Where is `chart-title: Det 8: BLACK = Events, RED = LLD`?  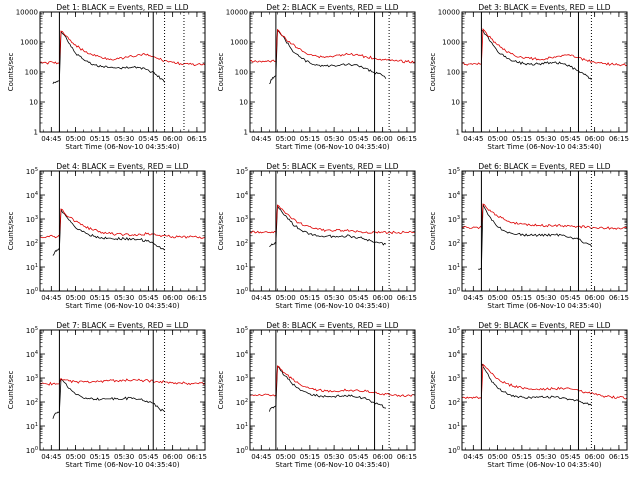
chart-title: Det 8: BLACK = Events, RED = LLD is located at coordinates (332, 325).